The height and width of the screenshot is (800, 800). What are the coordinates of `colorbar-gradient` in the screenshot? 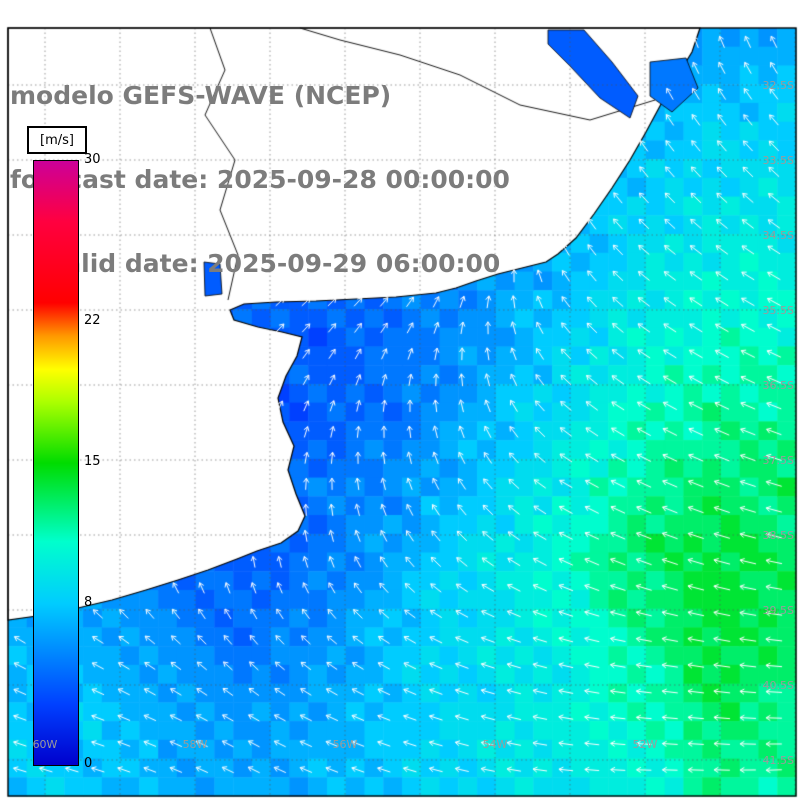 It's located at (56, 463).